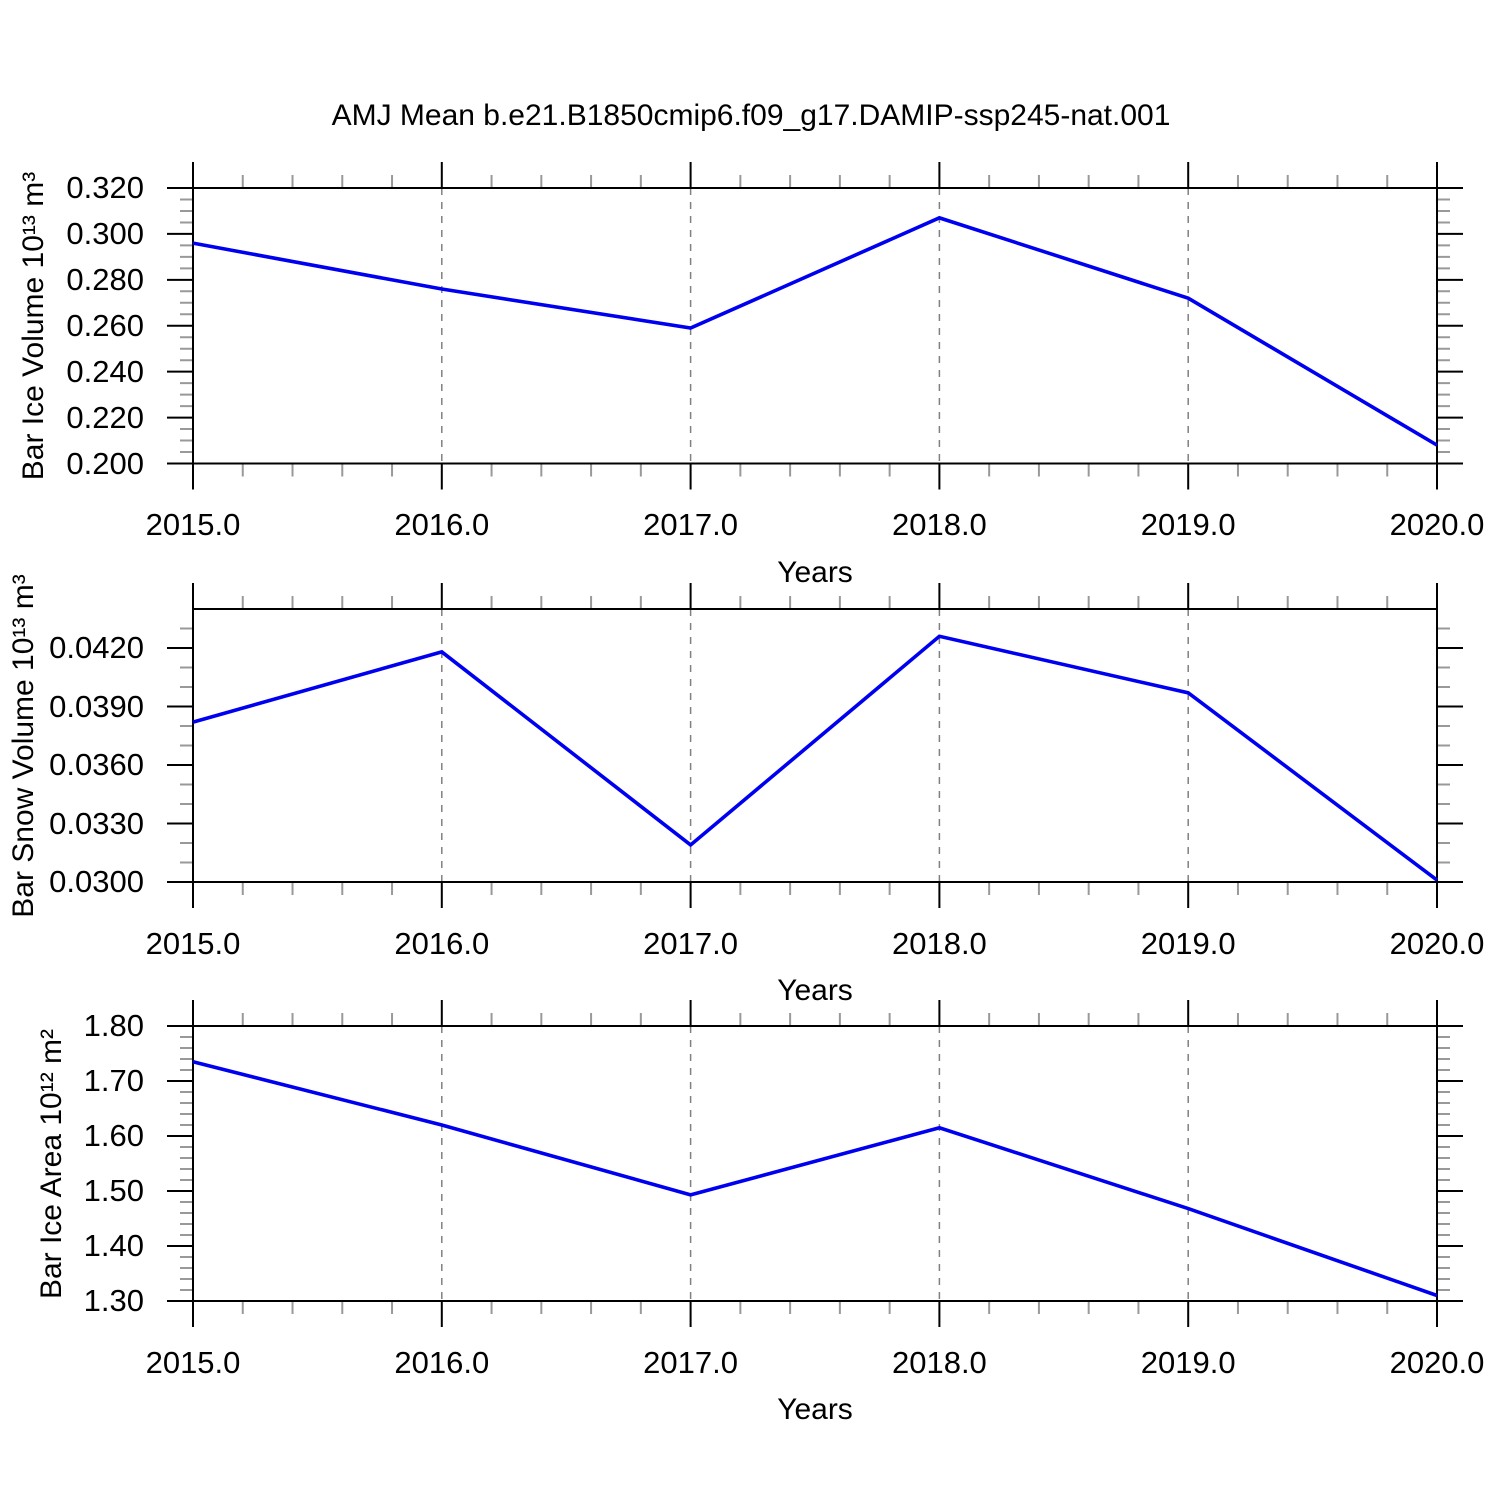 Image resolution: width=1500 pixels, height=1500 pixels. I want to click on y-tick-label: 0.280, so click(105, 279).